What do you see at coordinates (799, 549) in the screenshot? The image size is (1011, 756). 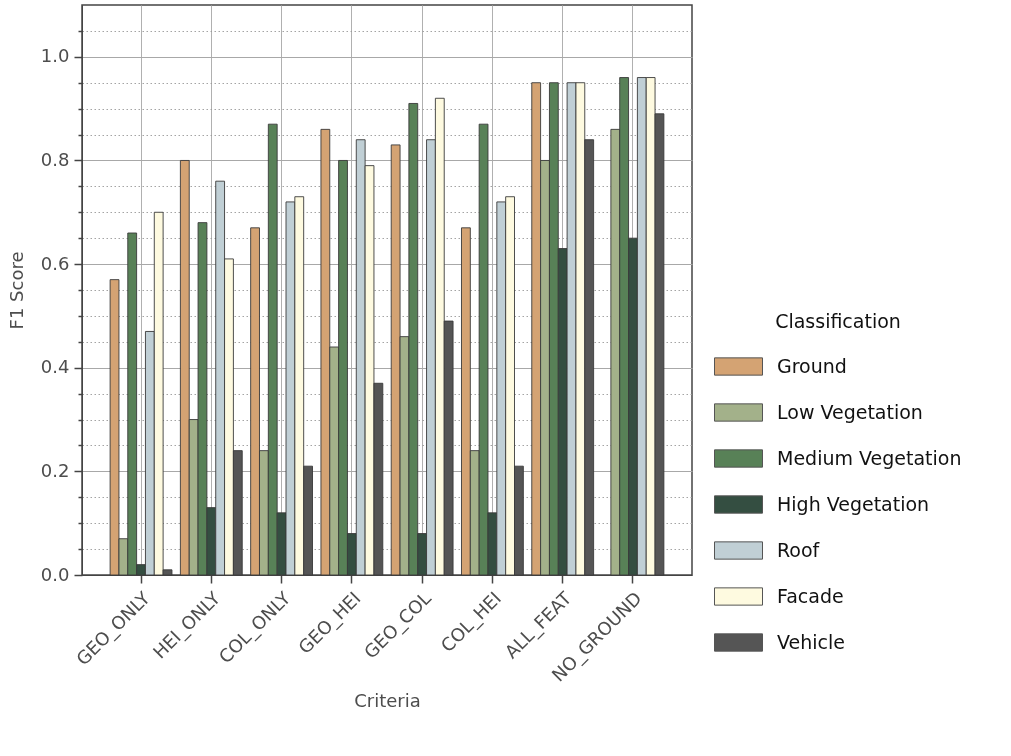 I see `legend-label: Roof` at bounding box center [799, 549].